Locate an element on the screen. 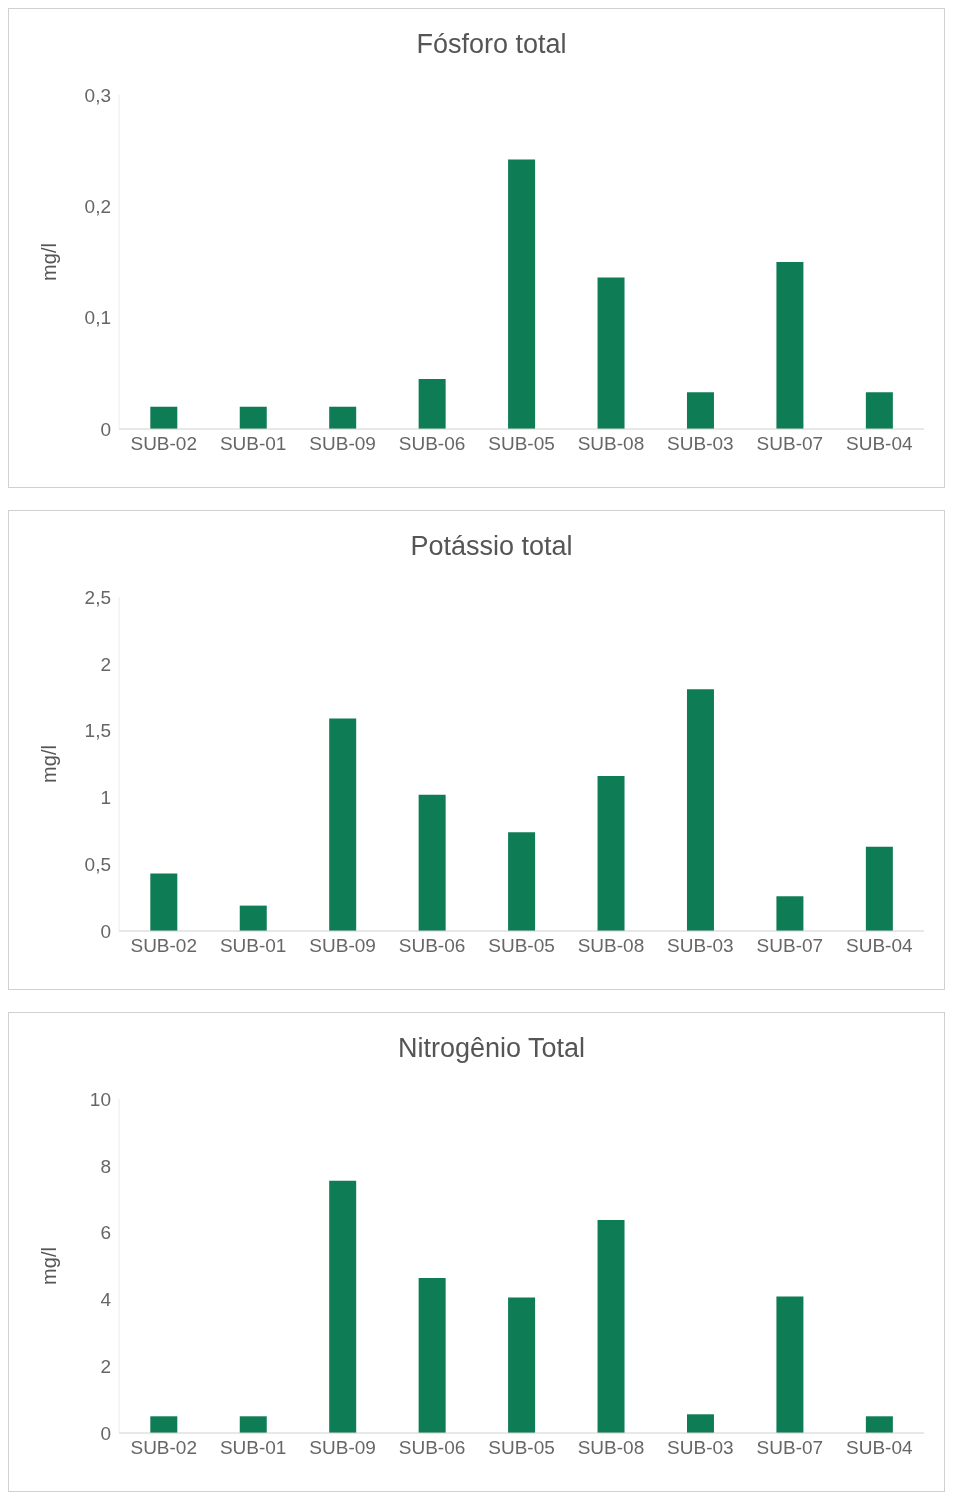  y-tick-label: 8 is located at coordinates (105, 1166).